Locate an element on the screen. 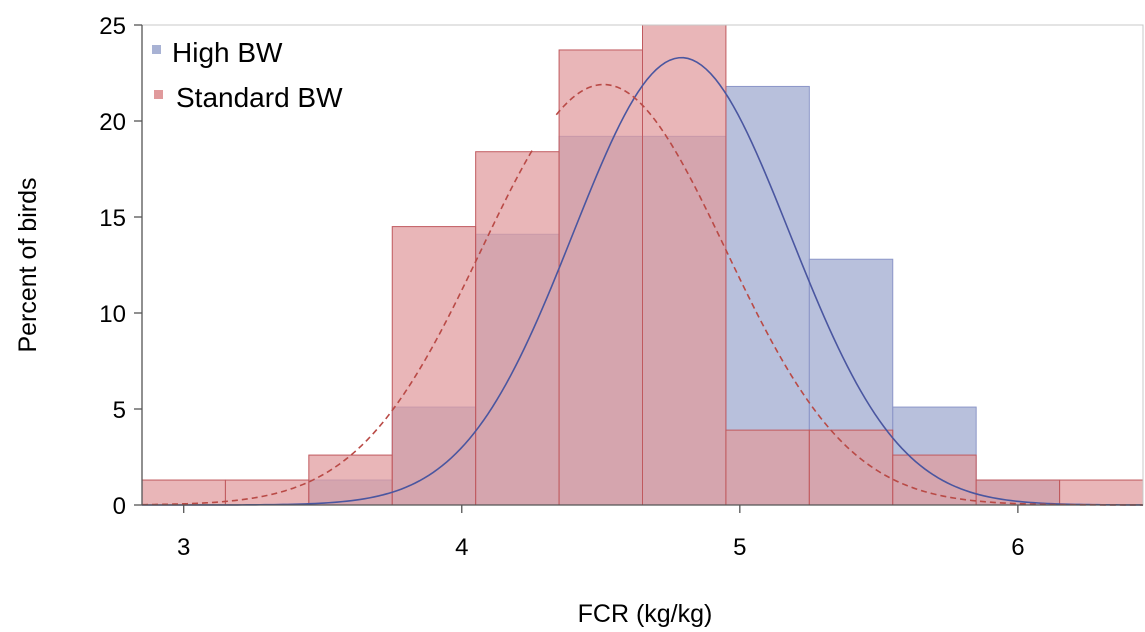 Image resolution: width=1145 pixels, height=632 pixels. x-axis: 3 4 5 6 is located at coordinates (601, 533).